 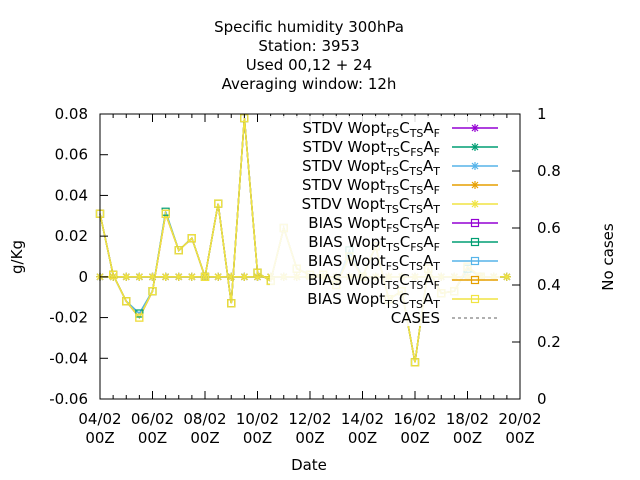 I want to click on y-tick-label: 0.06, so click(x=71, y=155).